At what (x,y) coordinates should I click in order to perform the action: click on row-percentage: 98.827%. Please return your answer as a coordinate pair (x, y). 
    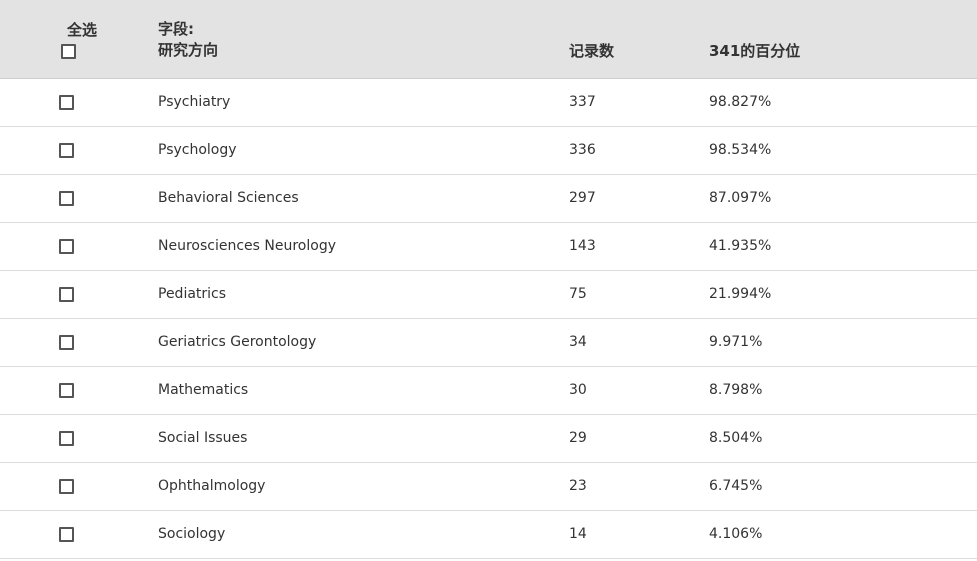
    Looking at the image, I should click on (740, 102).